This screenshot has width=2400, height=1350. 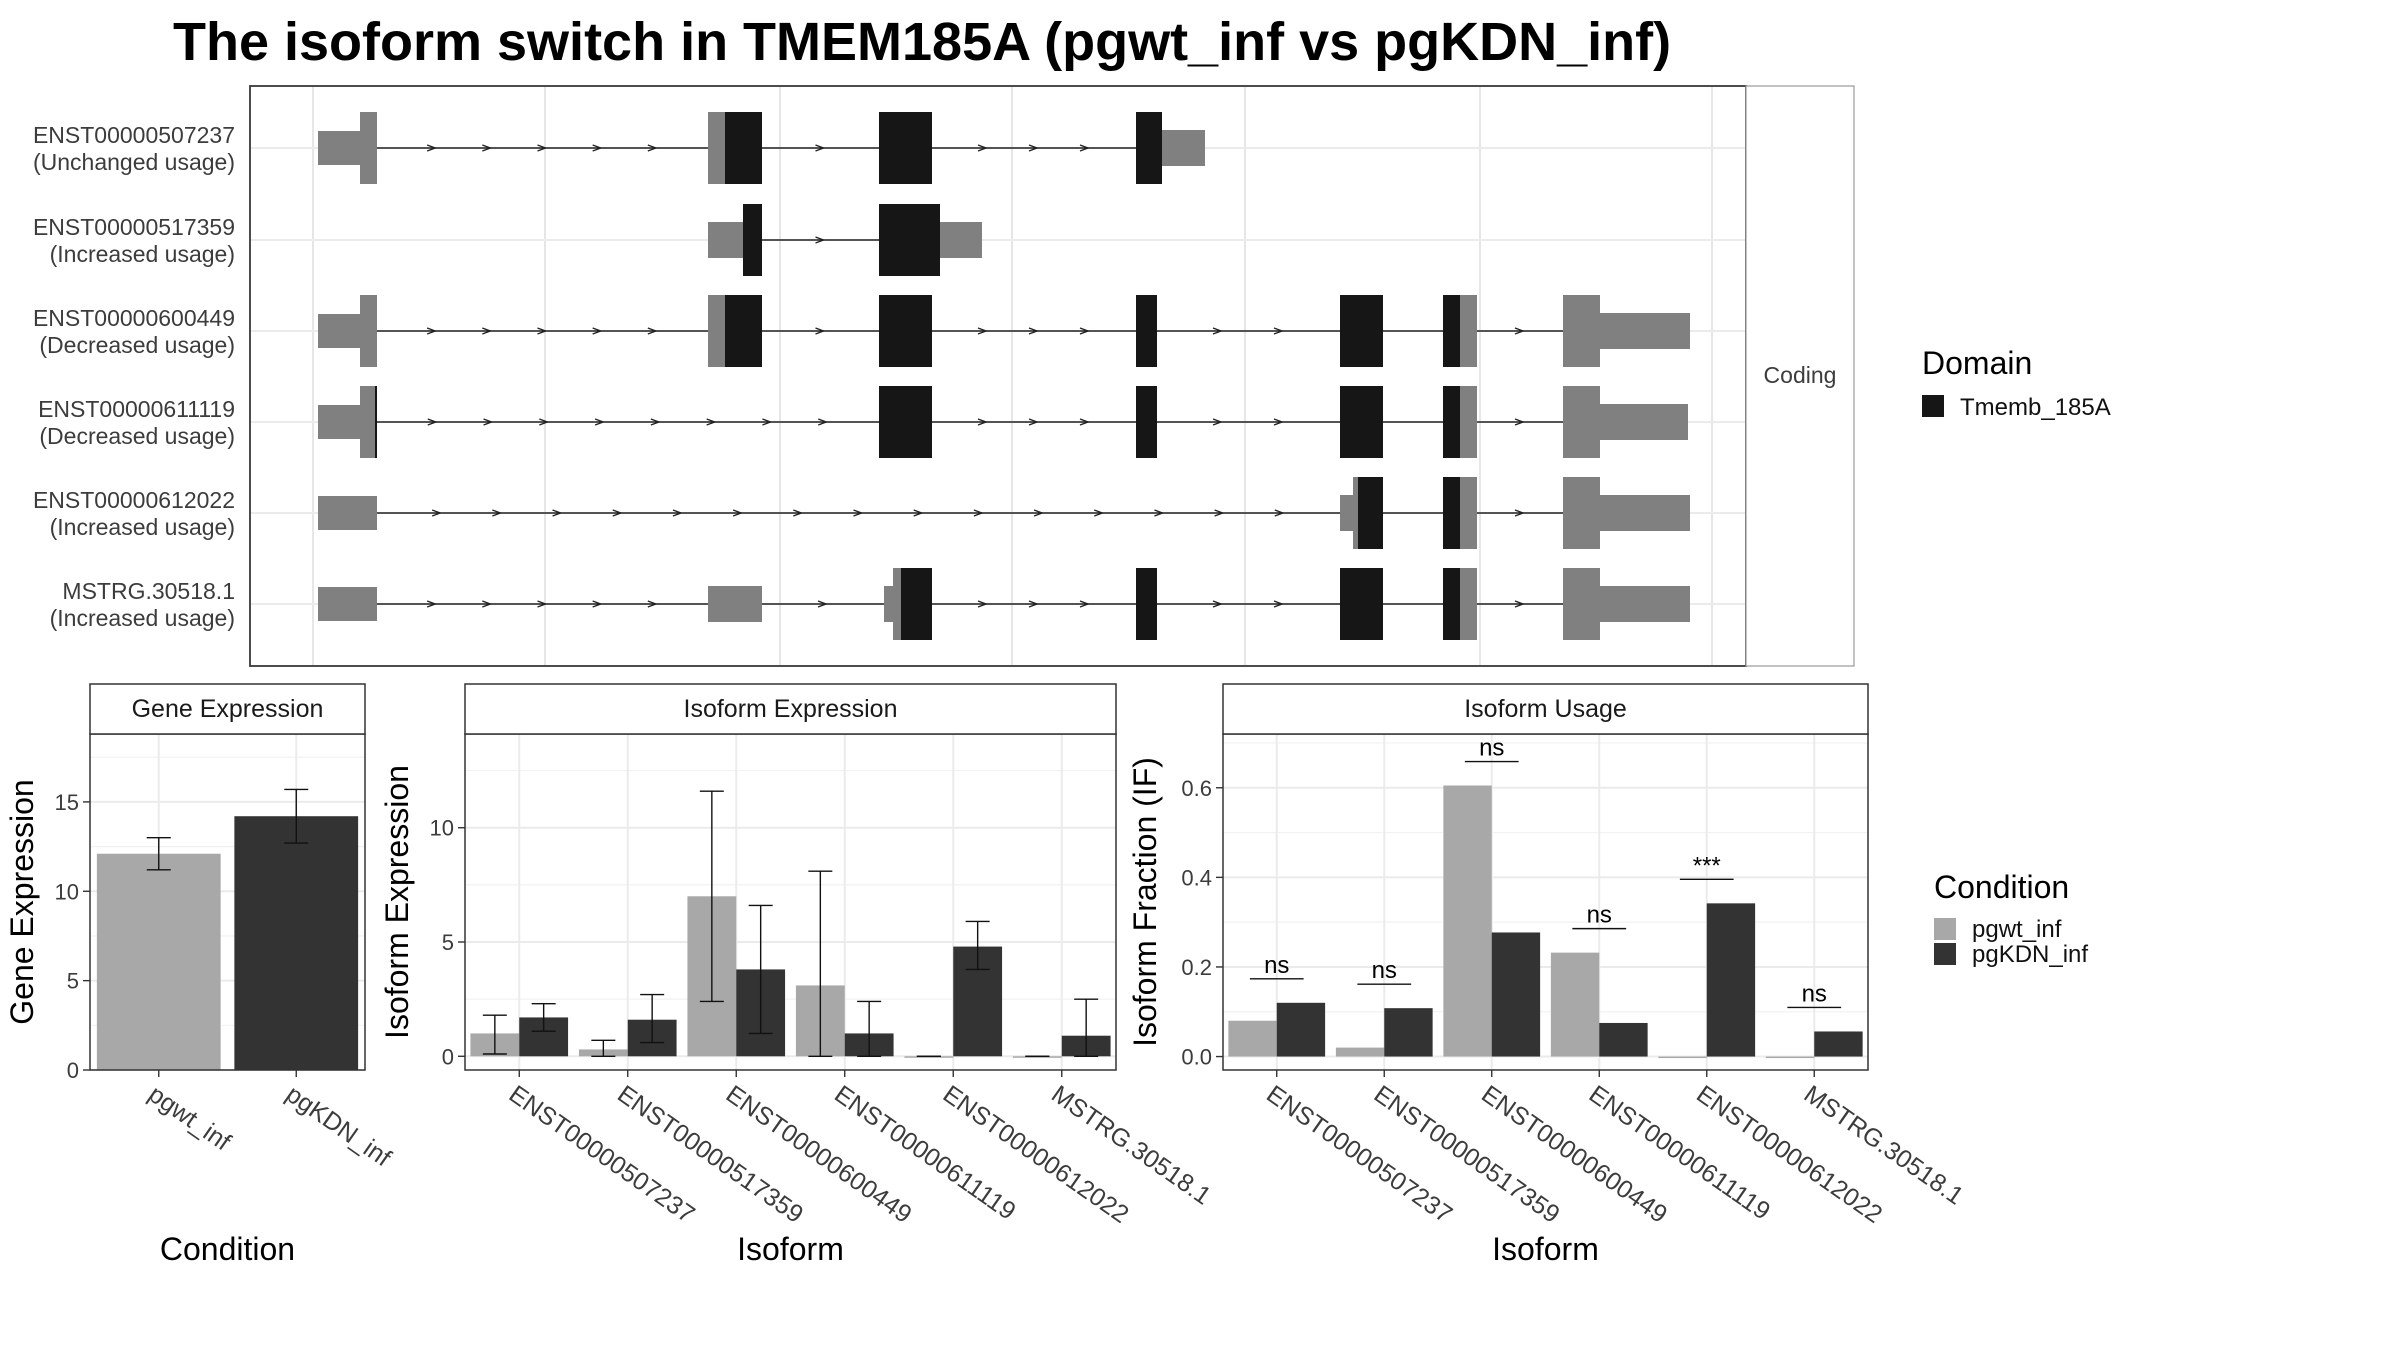 I want to click on isoform-label-usage: (Decreased usage), so click(x=137, y=436).